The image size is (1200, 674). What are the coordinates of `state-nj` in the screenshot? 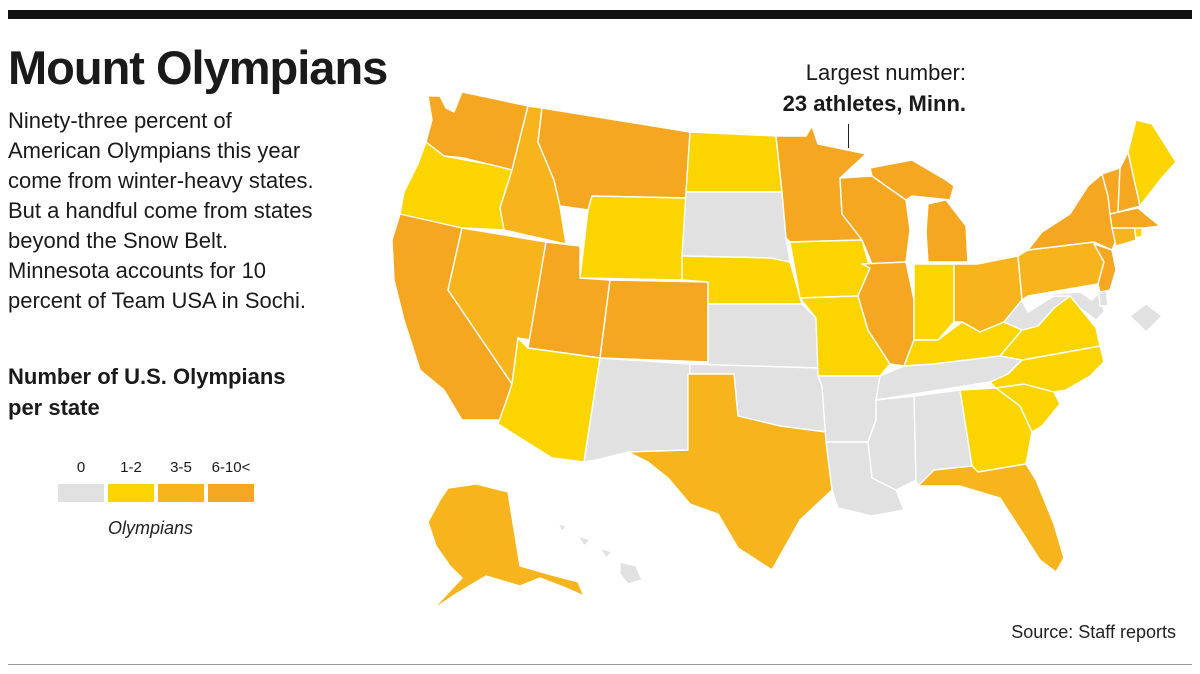 It's located at (1105, 268).